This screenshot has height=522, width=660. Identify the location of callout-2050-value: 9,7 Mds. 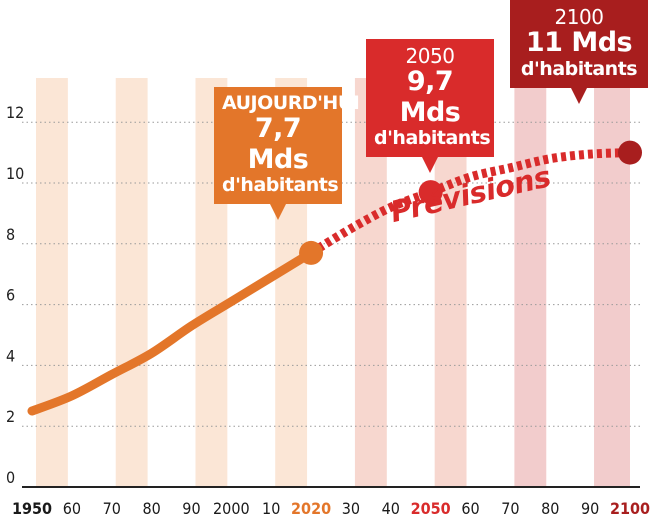
(430, 97).